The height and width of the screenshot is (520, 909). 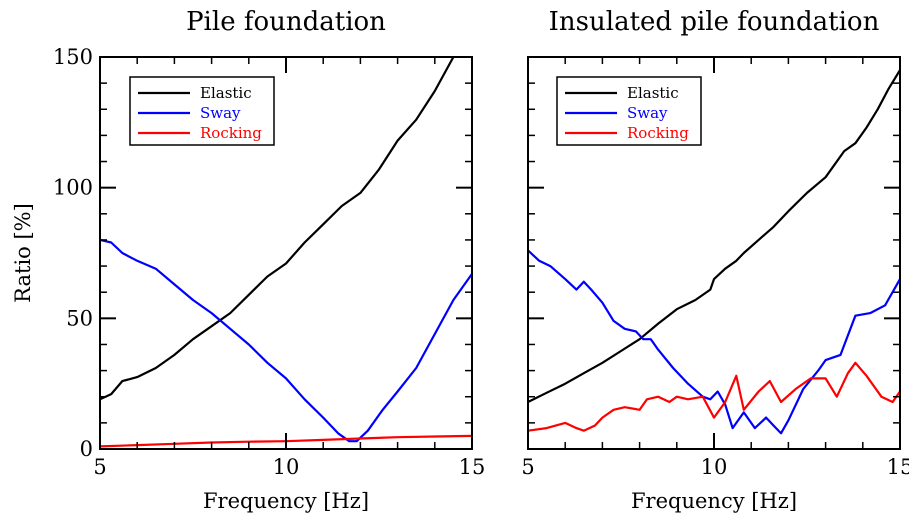 What do you see at coordinates (23, 253) in the screenshot?
I see `y-axis-label: Ratio [%]` at bounding box center [23, 253].